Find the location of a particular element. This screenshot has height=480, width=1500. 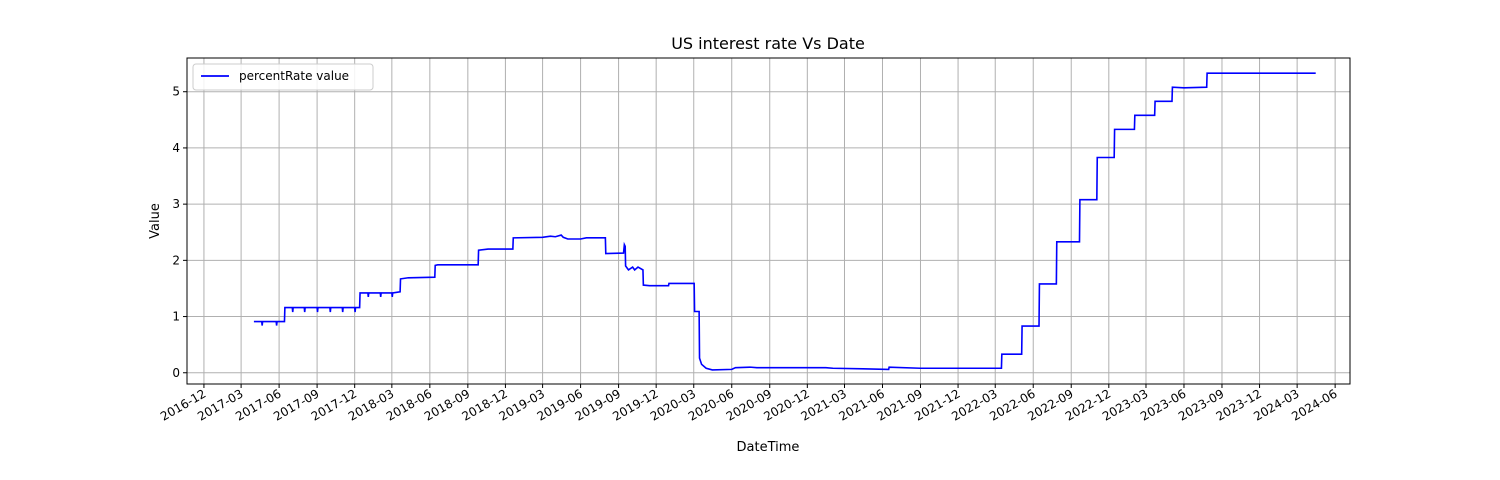

y-tick-label: 1 is located at coordinates (176, 317).